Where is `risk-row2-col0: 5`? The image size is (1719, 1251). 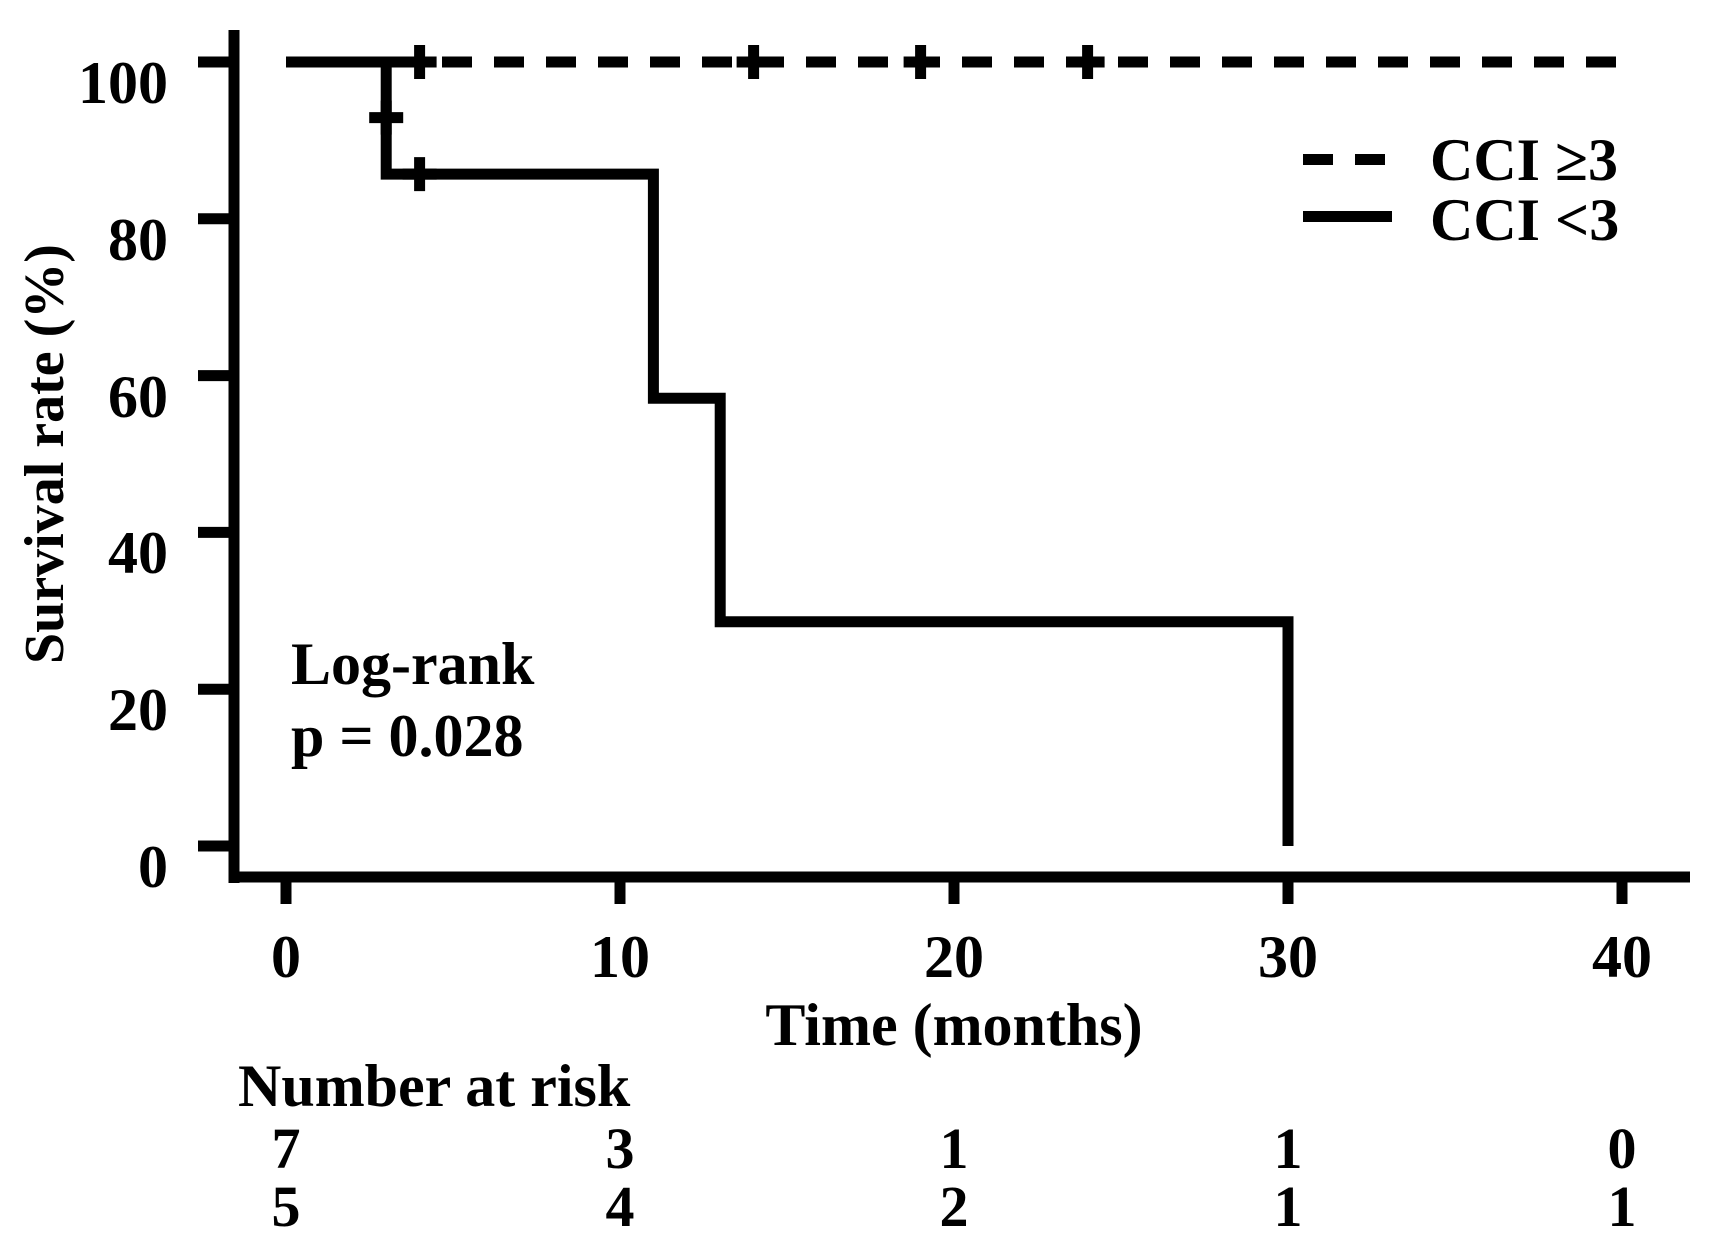
risk-row2-col0: 5 is located at coordinates (286, 1206).